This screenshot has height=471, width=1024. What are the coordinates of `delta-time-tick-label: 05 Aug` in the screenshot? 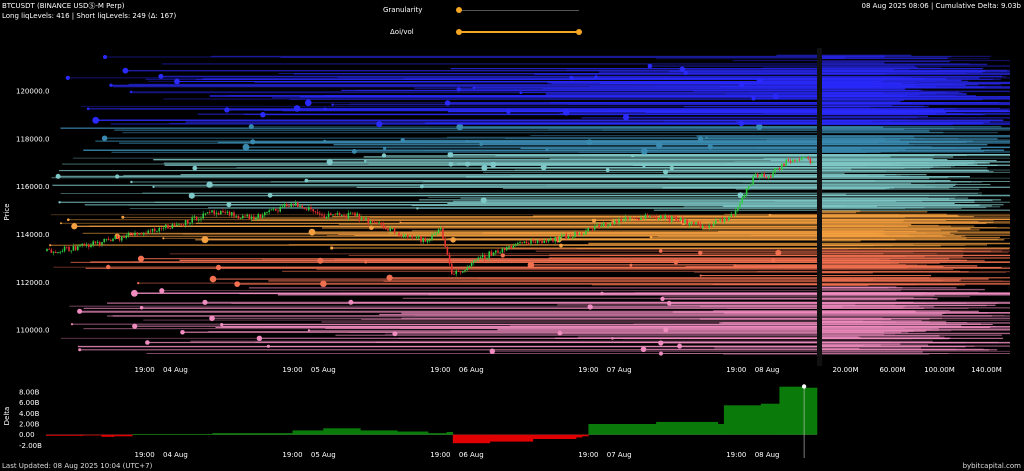 It's located at (323, 455).